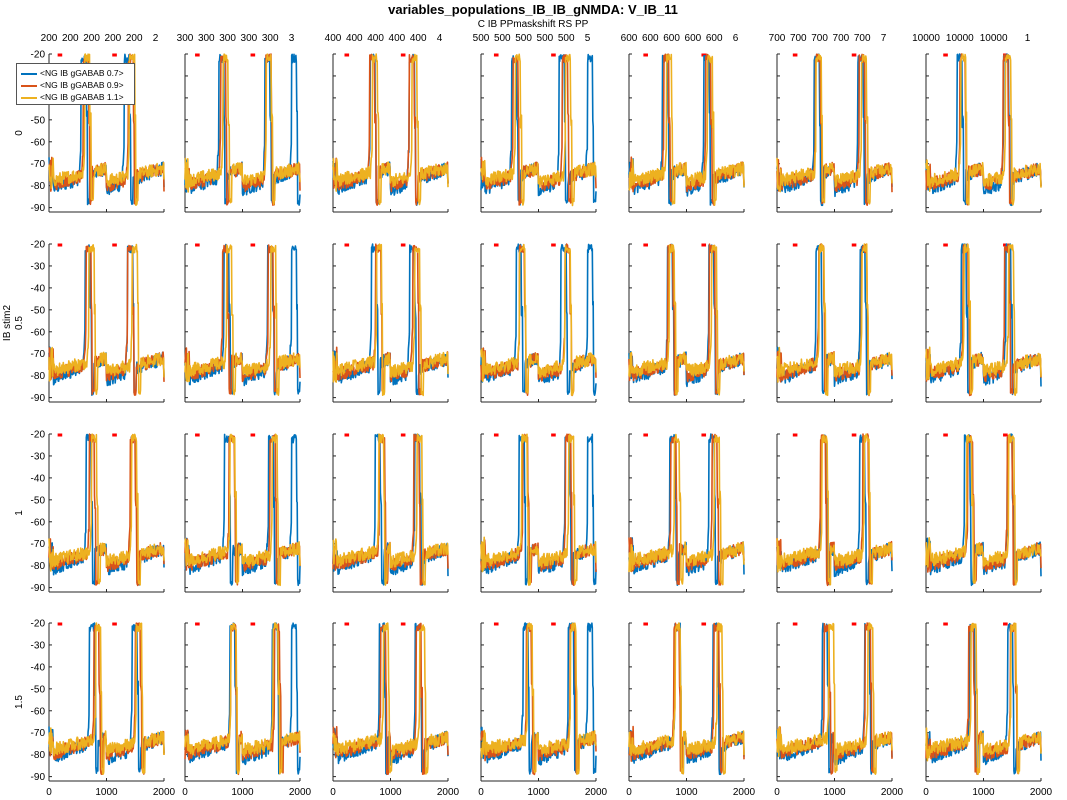 The image size is (1067, 800). I want to click on top-tick-label: 3, so click(292, 38).